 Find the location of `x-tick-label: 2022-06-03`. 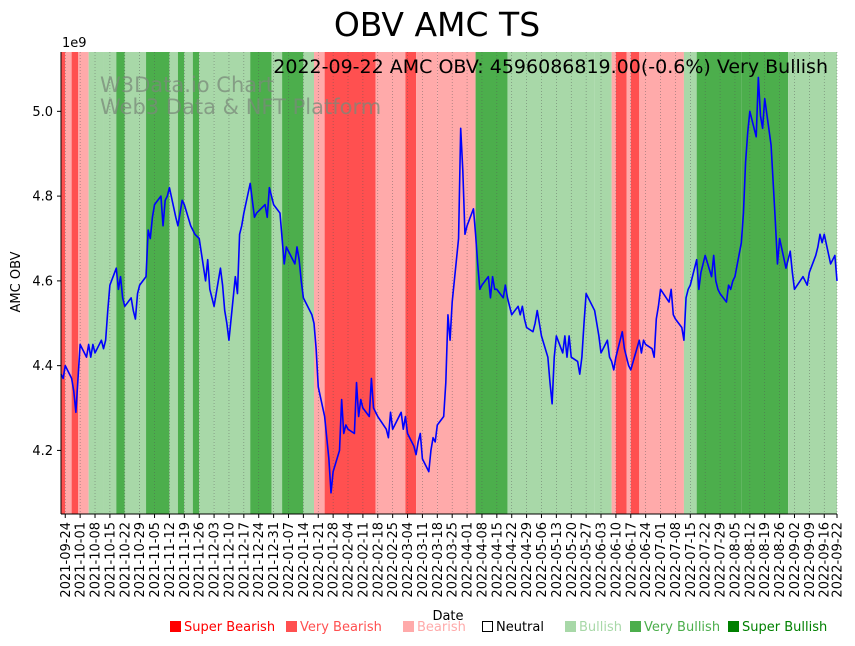

x-tick-label: 2022-06-03 is located at coordinates (602, 560).